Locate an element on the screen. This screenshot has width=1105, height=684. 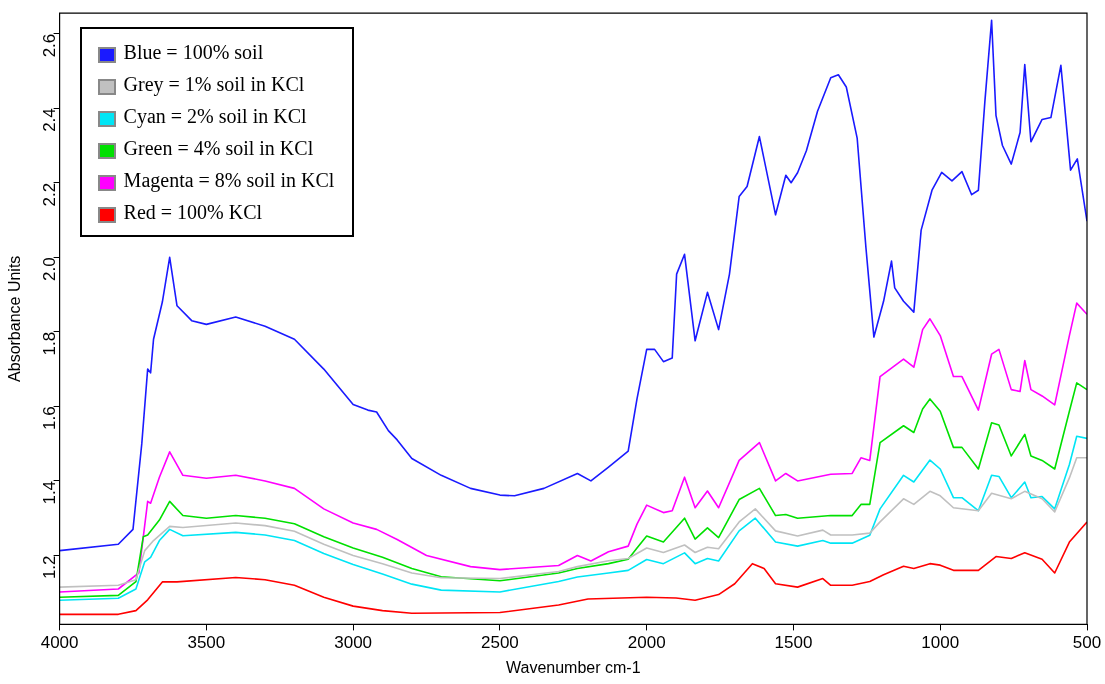
x-tick-label: 1500 is located at coordinates (793, 643).